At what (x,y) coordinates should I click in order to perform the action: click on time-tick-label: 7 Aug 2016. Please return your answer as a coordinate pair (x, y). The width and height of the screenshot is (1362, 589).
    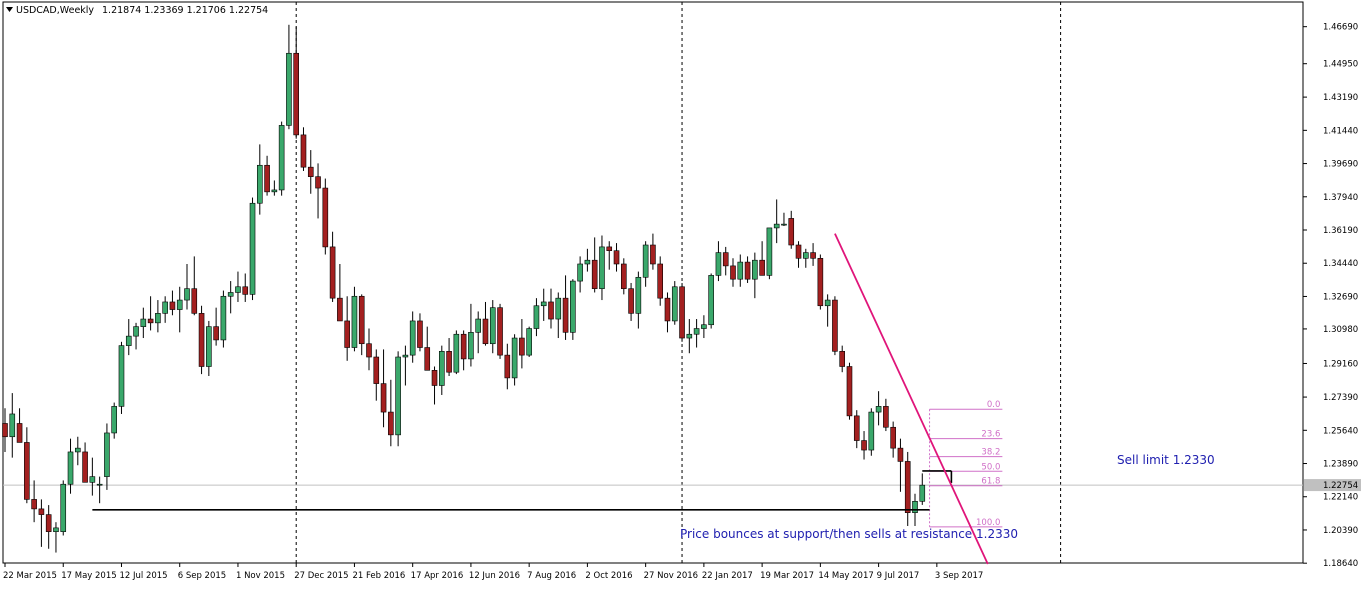
    Looking at the image, I should click on (551, 576).